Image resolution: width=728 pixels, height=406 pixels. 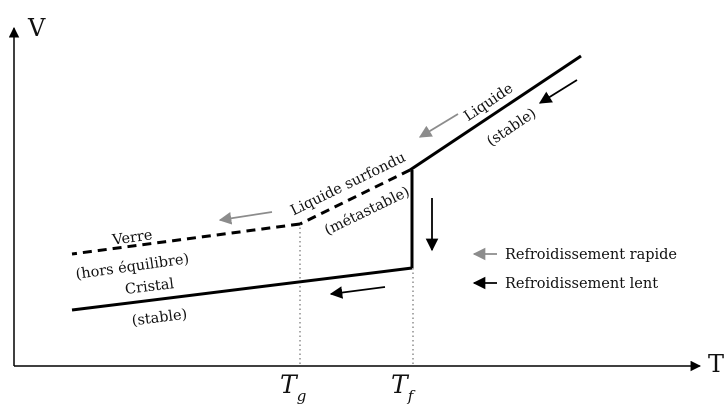 What do you see at coordinates (511, 127) in the screenshot?
I see `label-liquide-state: (stable)` at bounding box center [511, 127].